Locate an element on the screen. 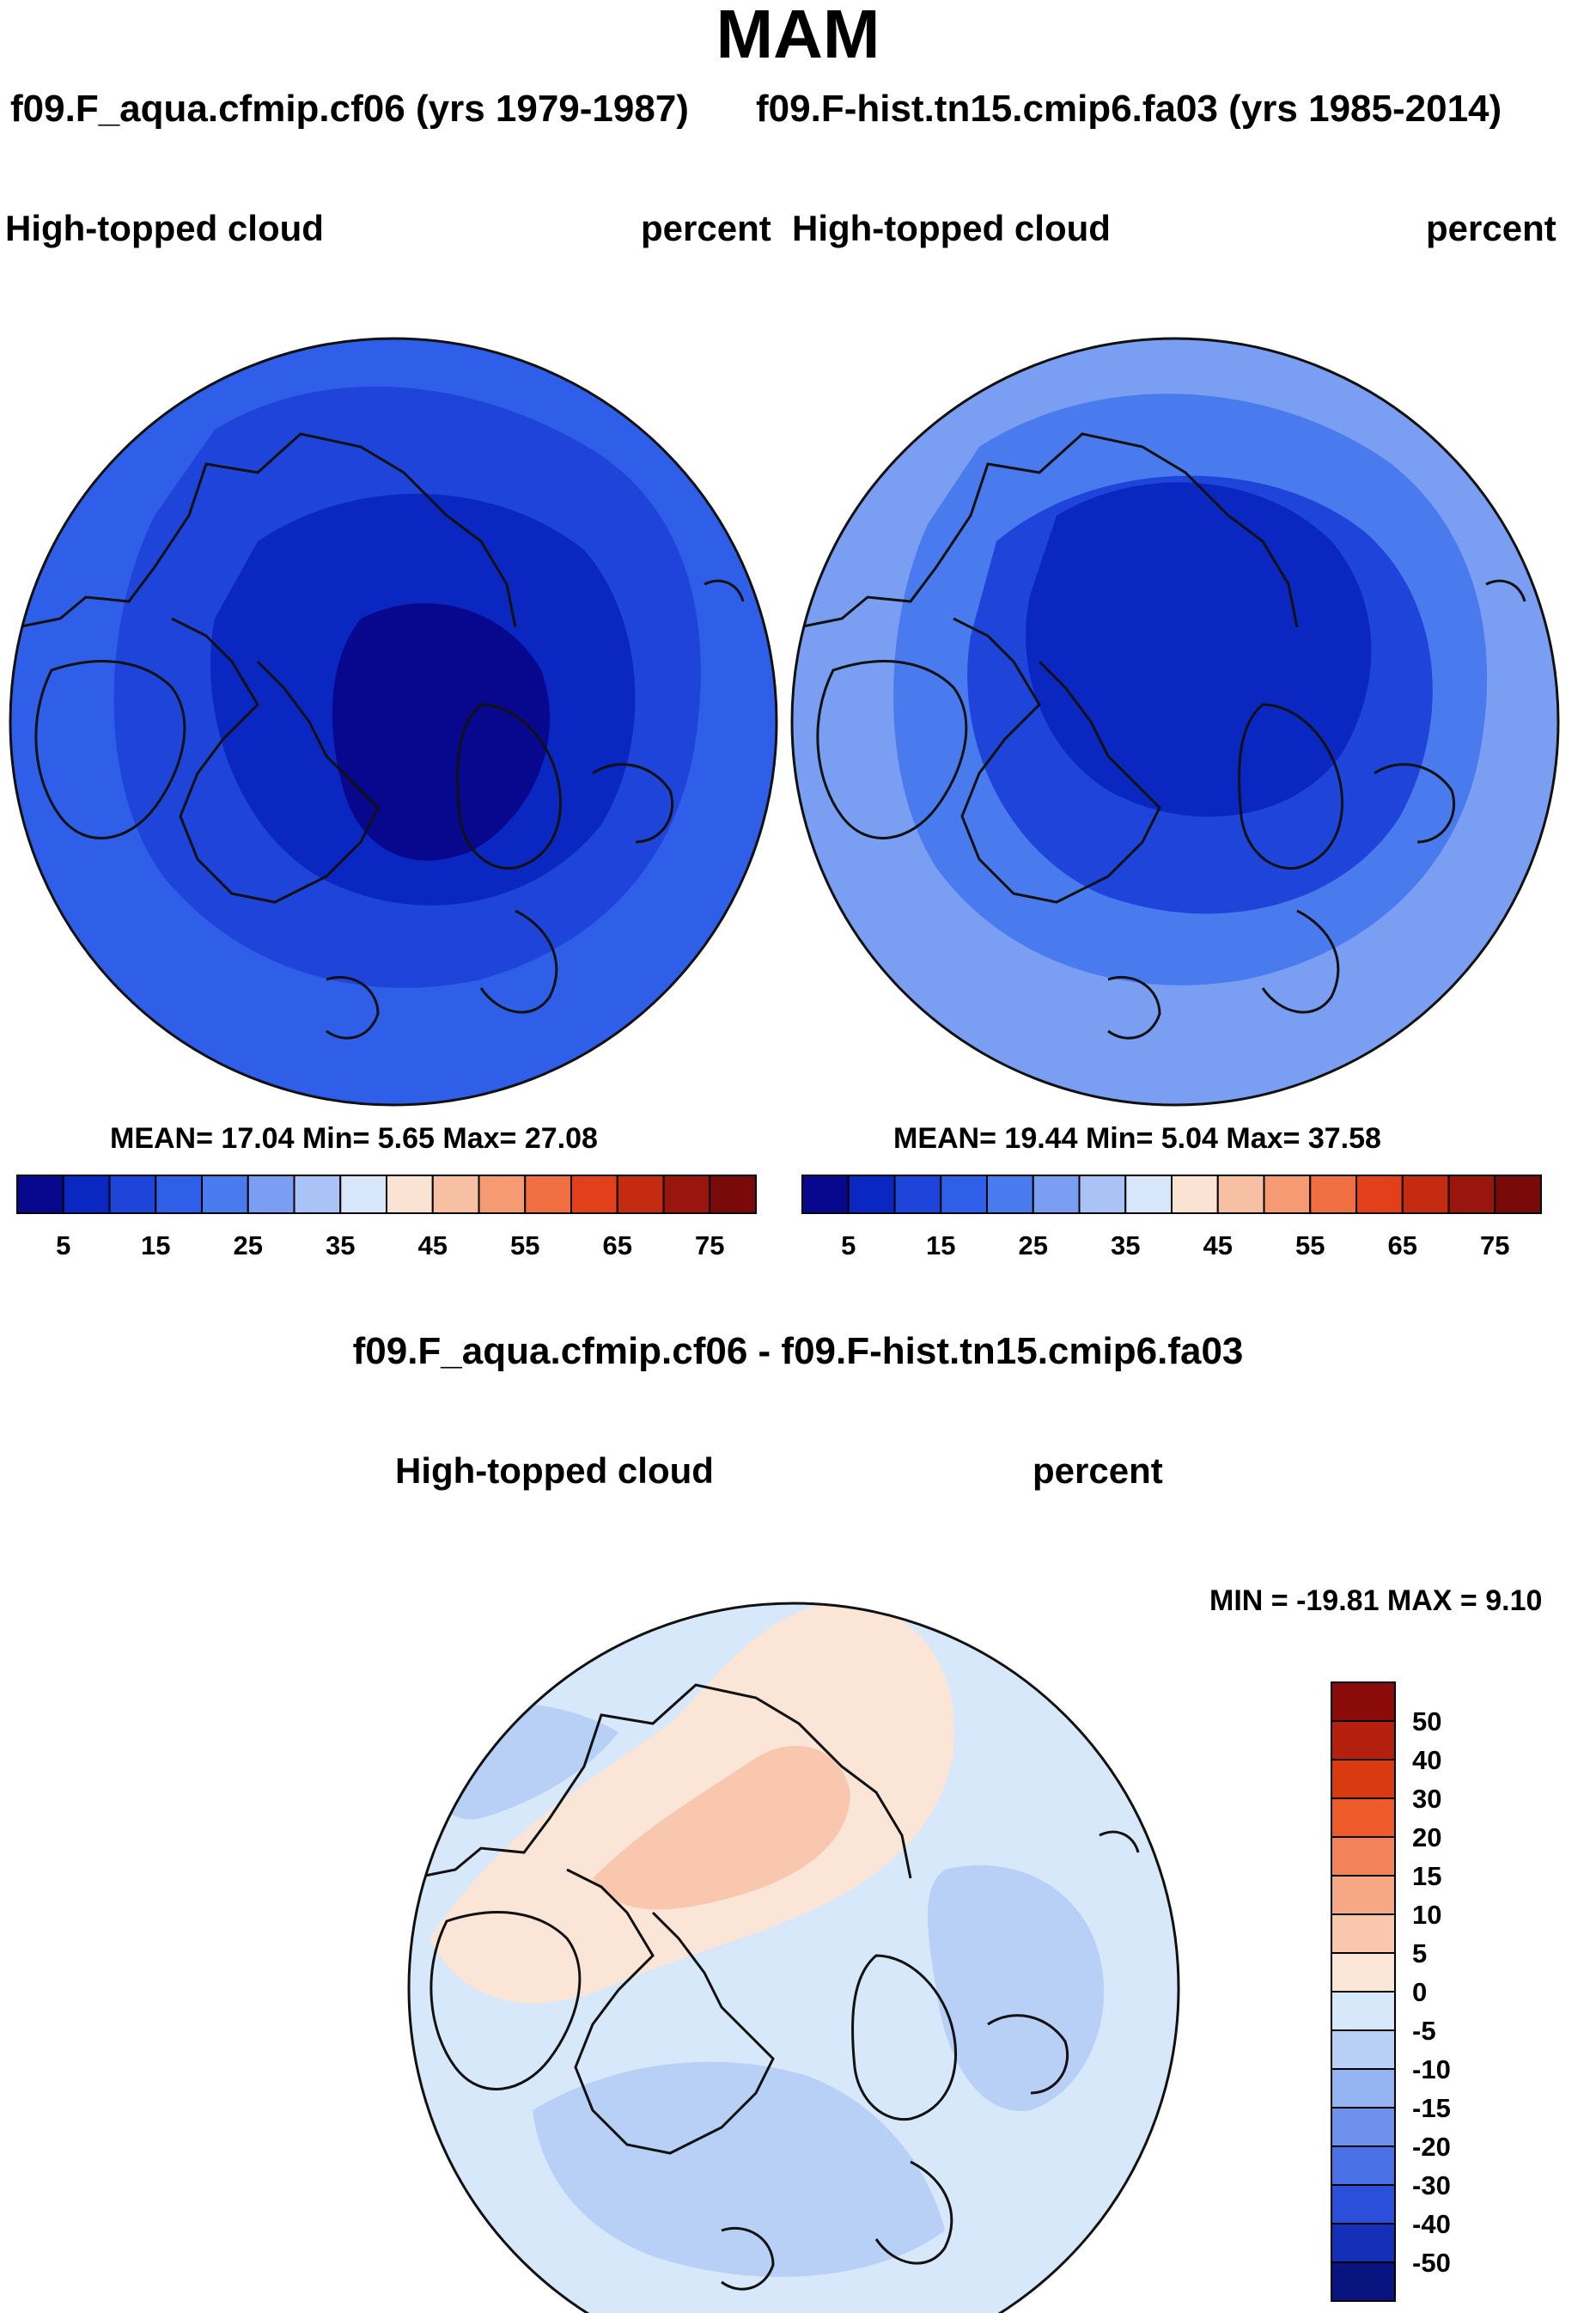  diff-variable: High-topped cloud is located at coordinates (554, 1470).